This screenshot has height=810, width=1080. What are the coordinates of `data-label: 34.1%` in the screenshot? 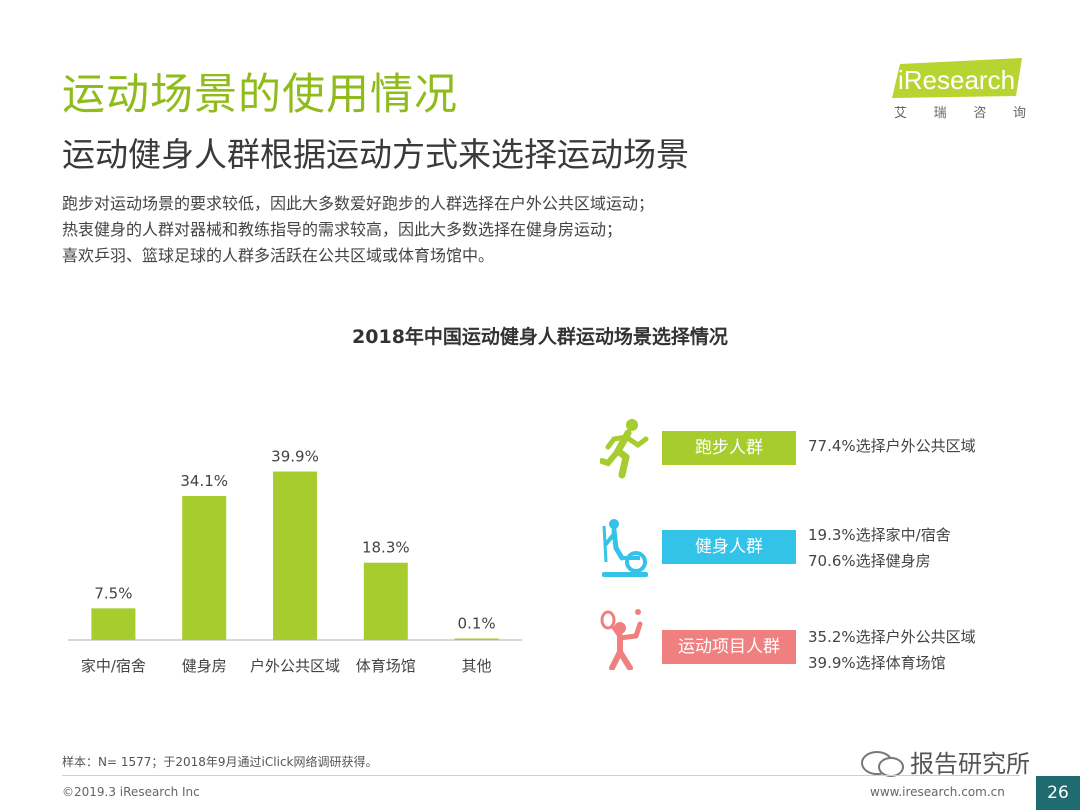 It's located at (204, 481).